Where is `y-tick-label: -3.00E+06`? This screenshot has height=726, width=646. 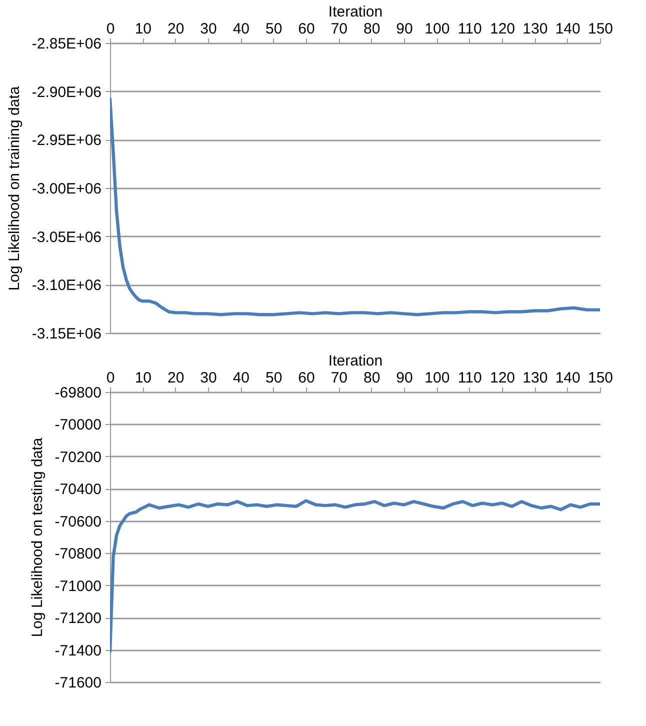
y-tick-label: -3.00E+06 is located at coordinates (67, 189).